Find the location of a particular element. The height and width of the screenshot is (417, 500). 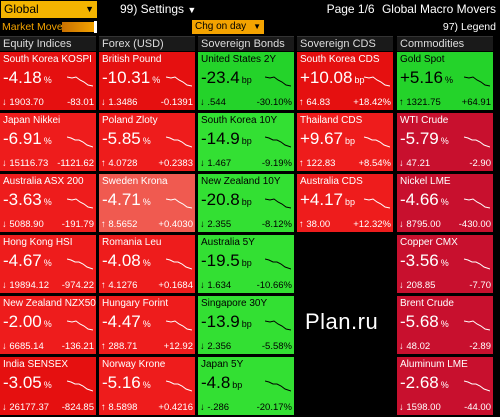

market-tile: South Korea 10Y -14.9 bp ↓ 1.467 -9.19% is located at coordinates (246, 142).